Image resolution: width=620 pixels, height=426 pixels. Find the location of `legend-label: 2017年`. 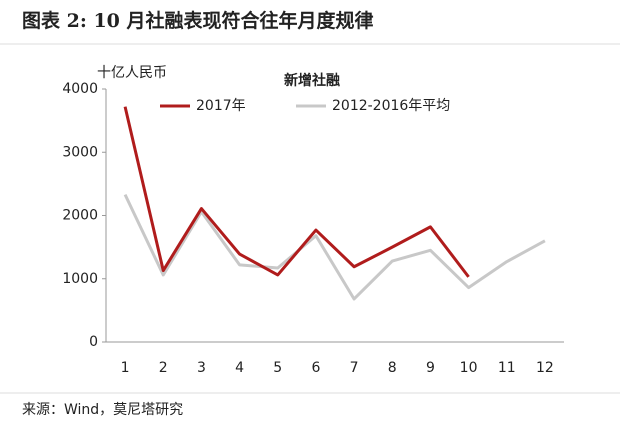

legend-label: 2017年 is located at coordinates (221, 106).